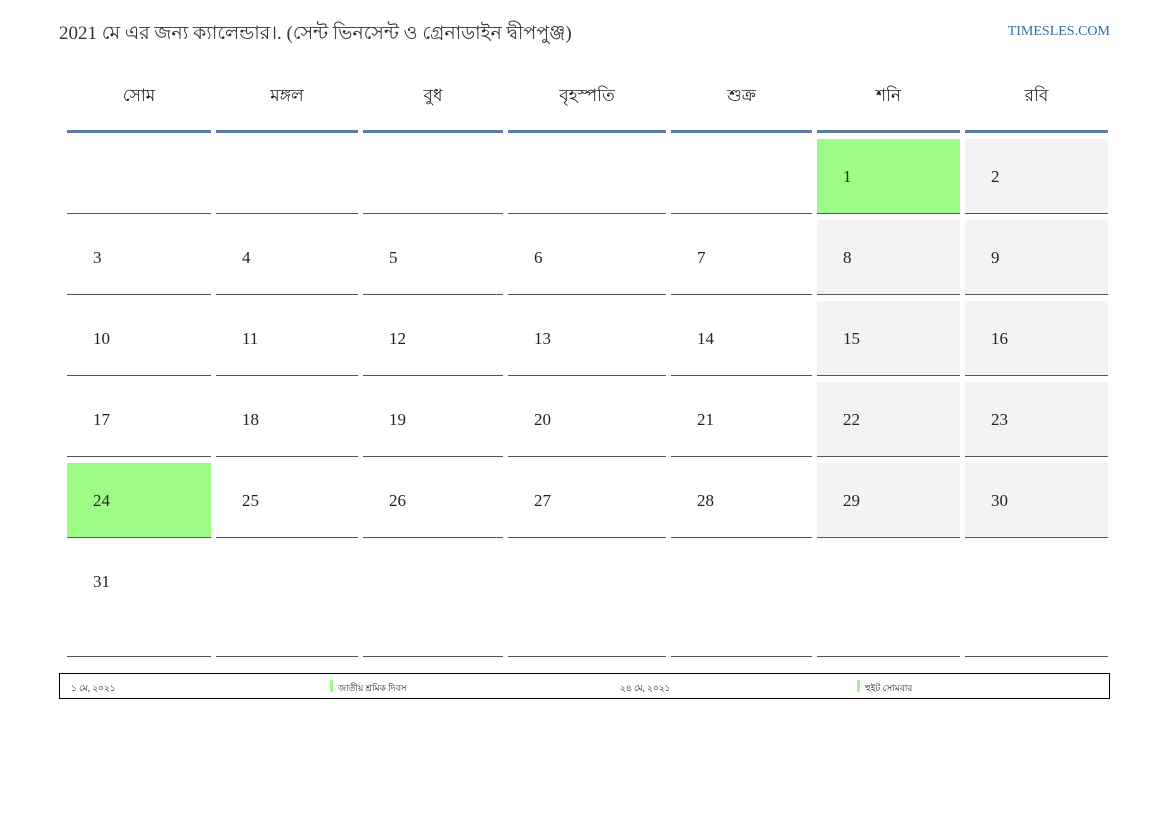  I want to click on calendar-day-cell: 4, so click(287, 254).